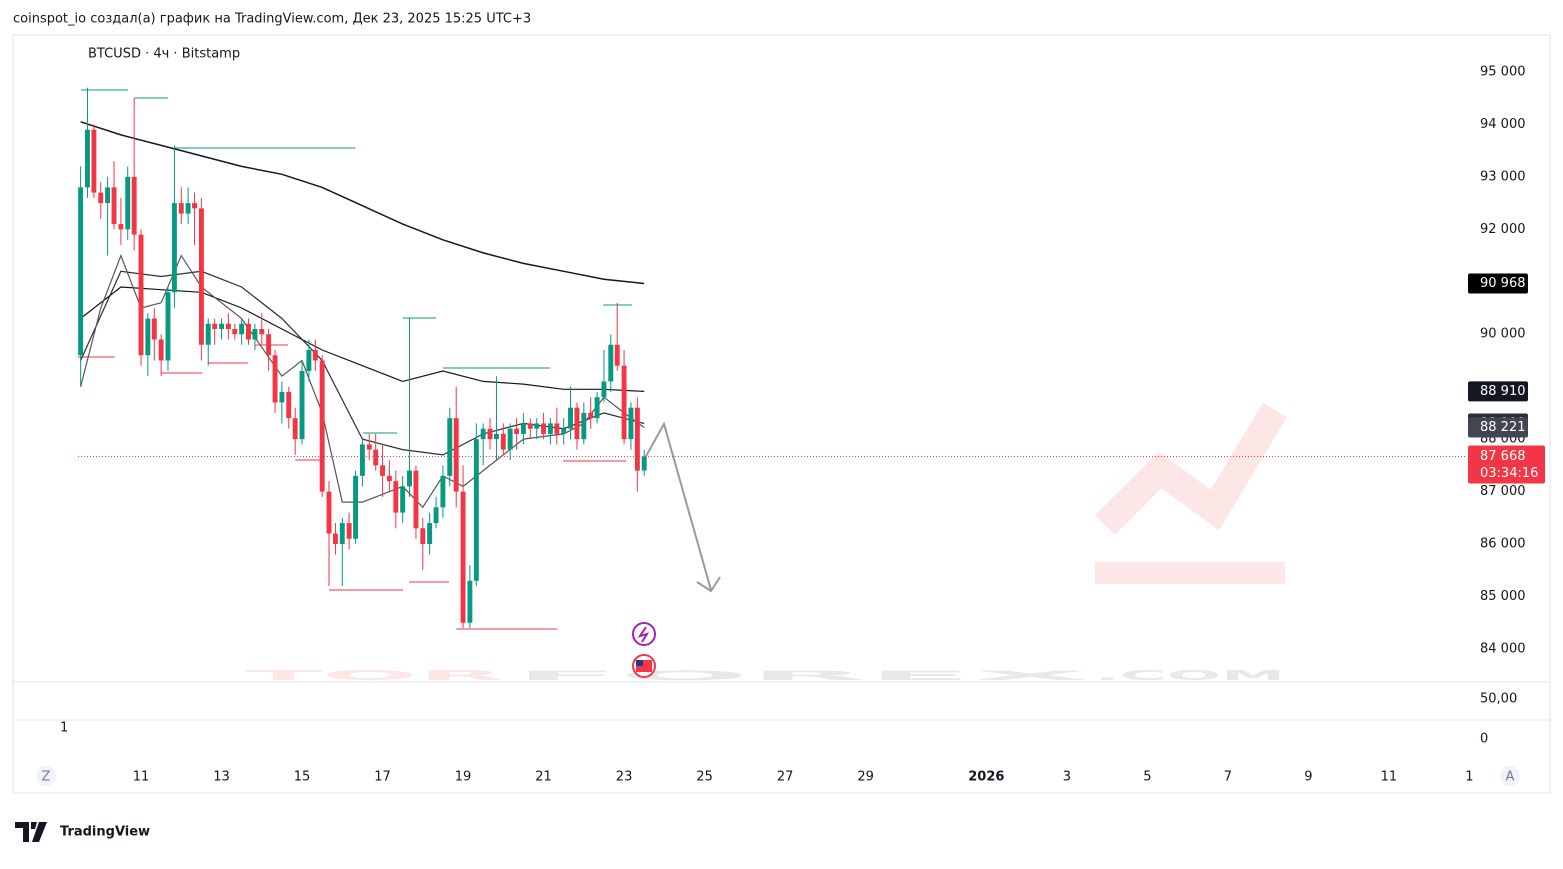 The height and width of the screenshot is (869, 1563). I want to click on logo-text: TradingView, so click(105, 832).